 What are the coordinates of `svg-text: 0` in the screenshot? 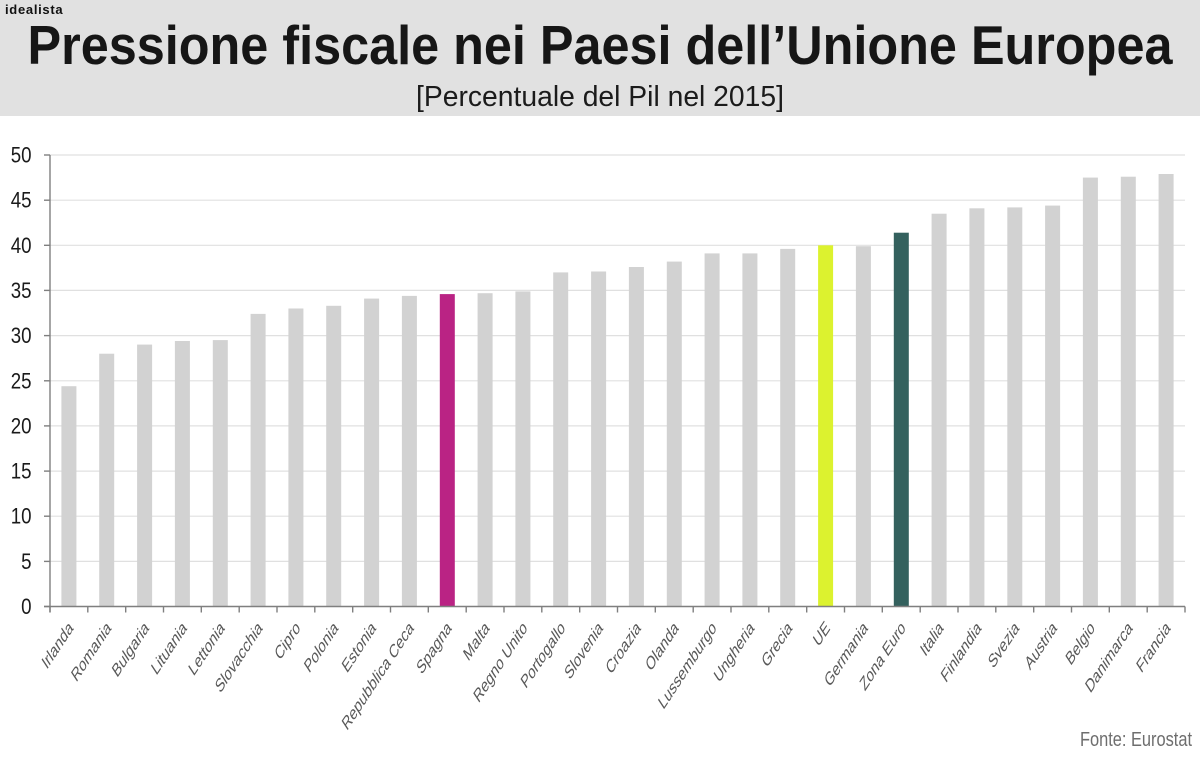 It's located at (26, 608).